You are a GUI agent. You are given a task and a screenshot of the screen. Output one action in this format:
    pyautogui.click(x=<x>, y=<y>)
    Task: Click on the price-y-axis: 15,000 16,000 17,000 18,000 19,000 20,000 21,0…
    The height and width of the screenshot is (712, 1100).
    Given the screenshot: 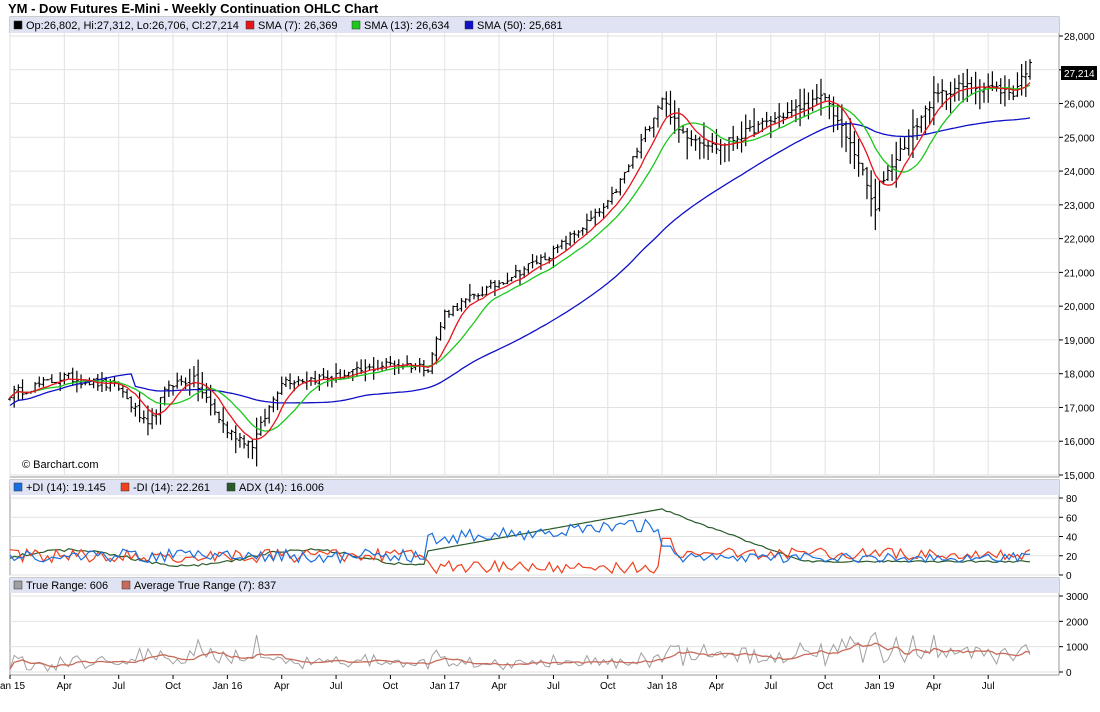 What is the action you would take?
    pyautogui.click(x=1077, y=257)
    